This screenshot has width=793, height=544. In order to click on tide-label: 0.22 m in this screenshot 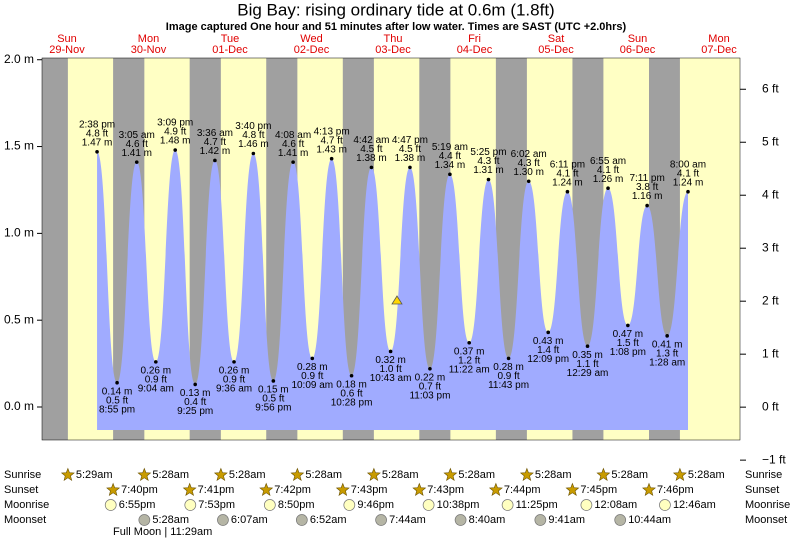, I will do `click(430, 377)`.